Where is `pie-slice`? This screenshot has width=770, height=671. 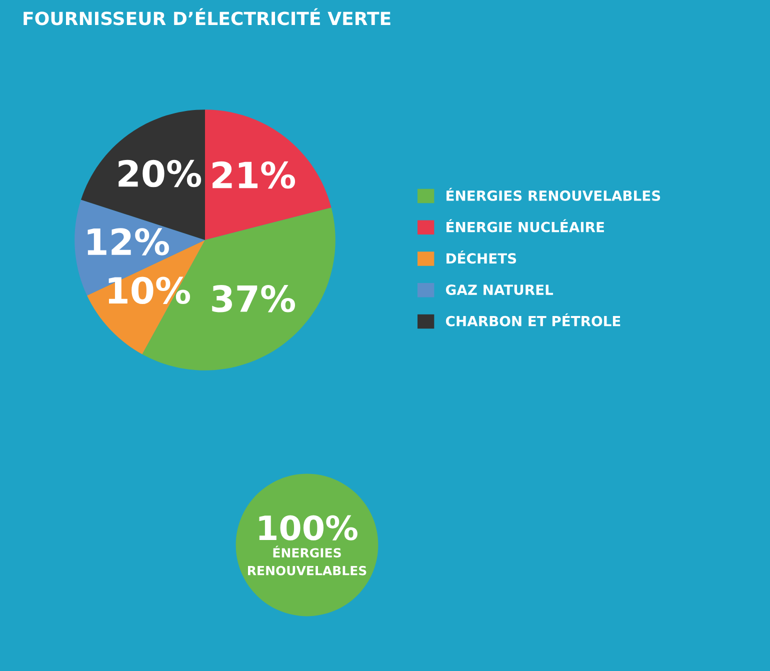
pie-slice is located at coordinates (268, 175).